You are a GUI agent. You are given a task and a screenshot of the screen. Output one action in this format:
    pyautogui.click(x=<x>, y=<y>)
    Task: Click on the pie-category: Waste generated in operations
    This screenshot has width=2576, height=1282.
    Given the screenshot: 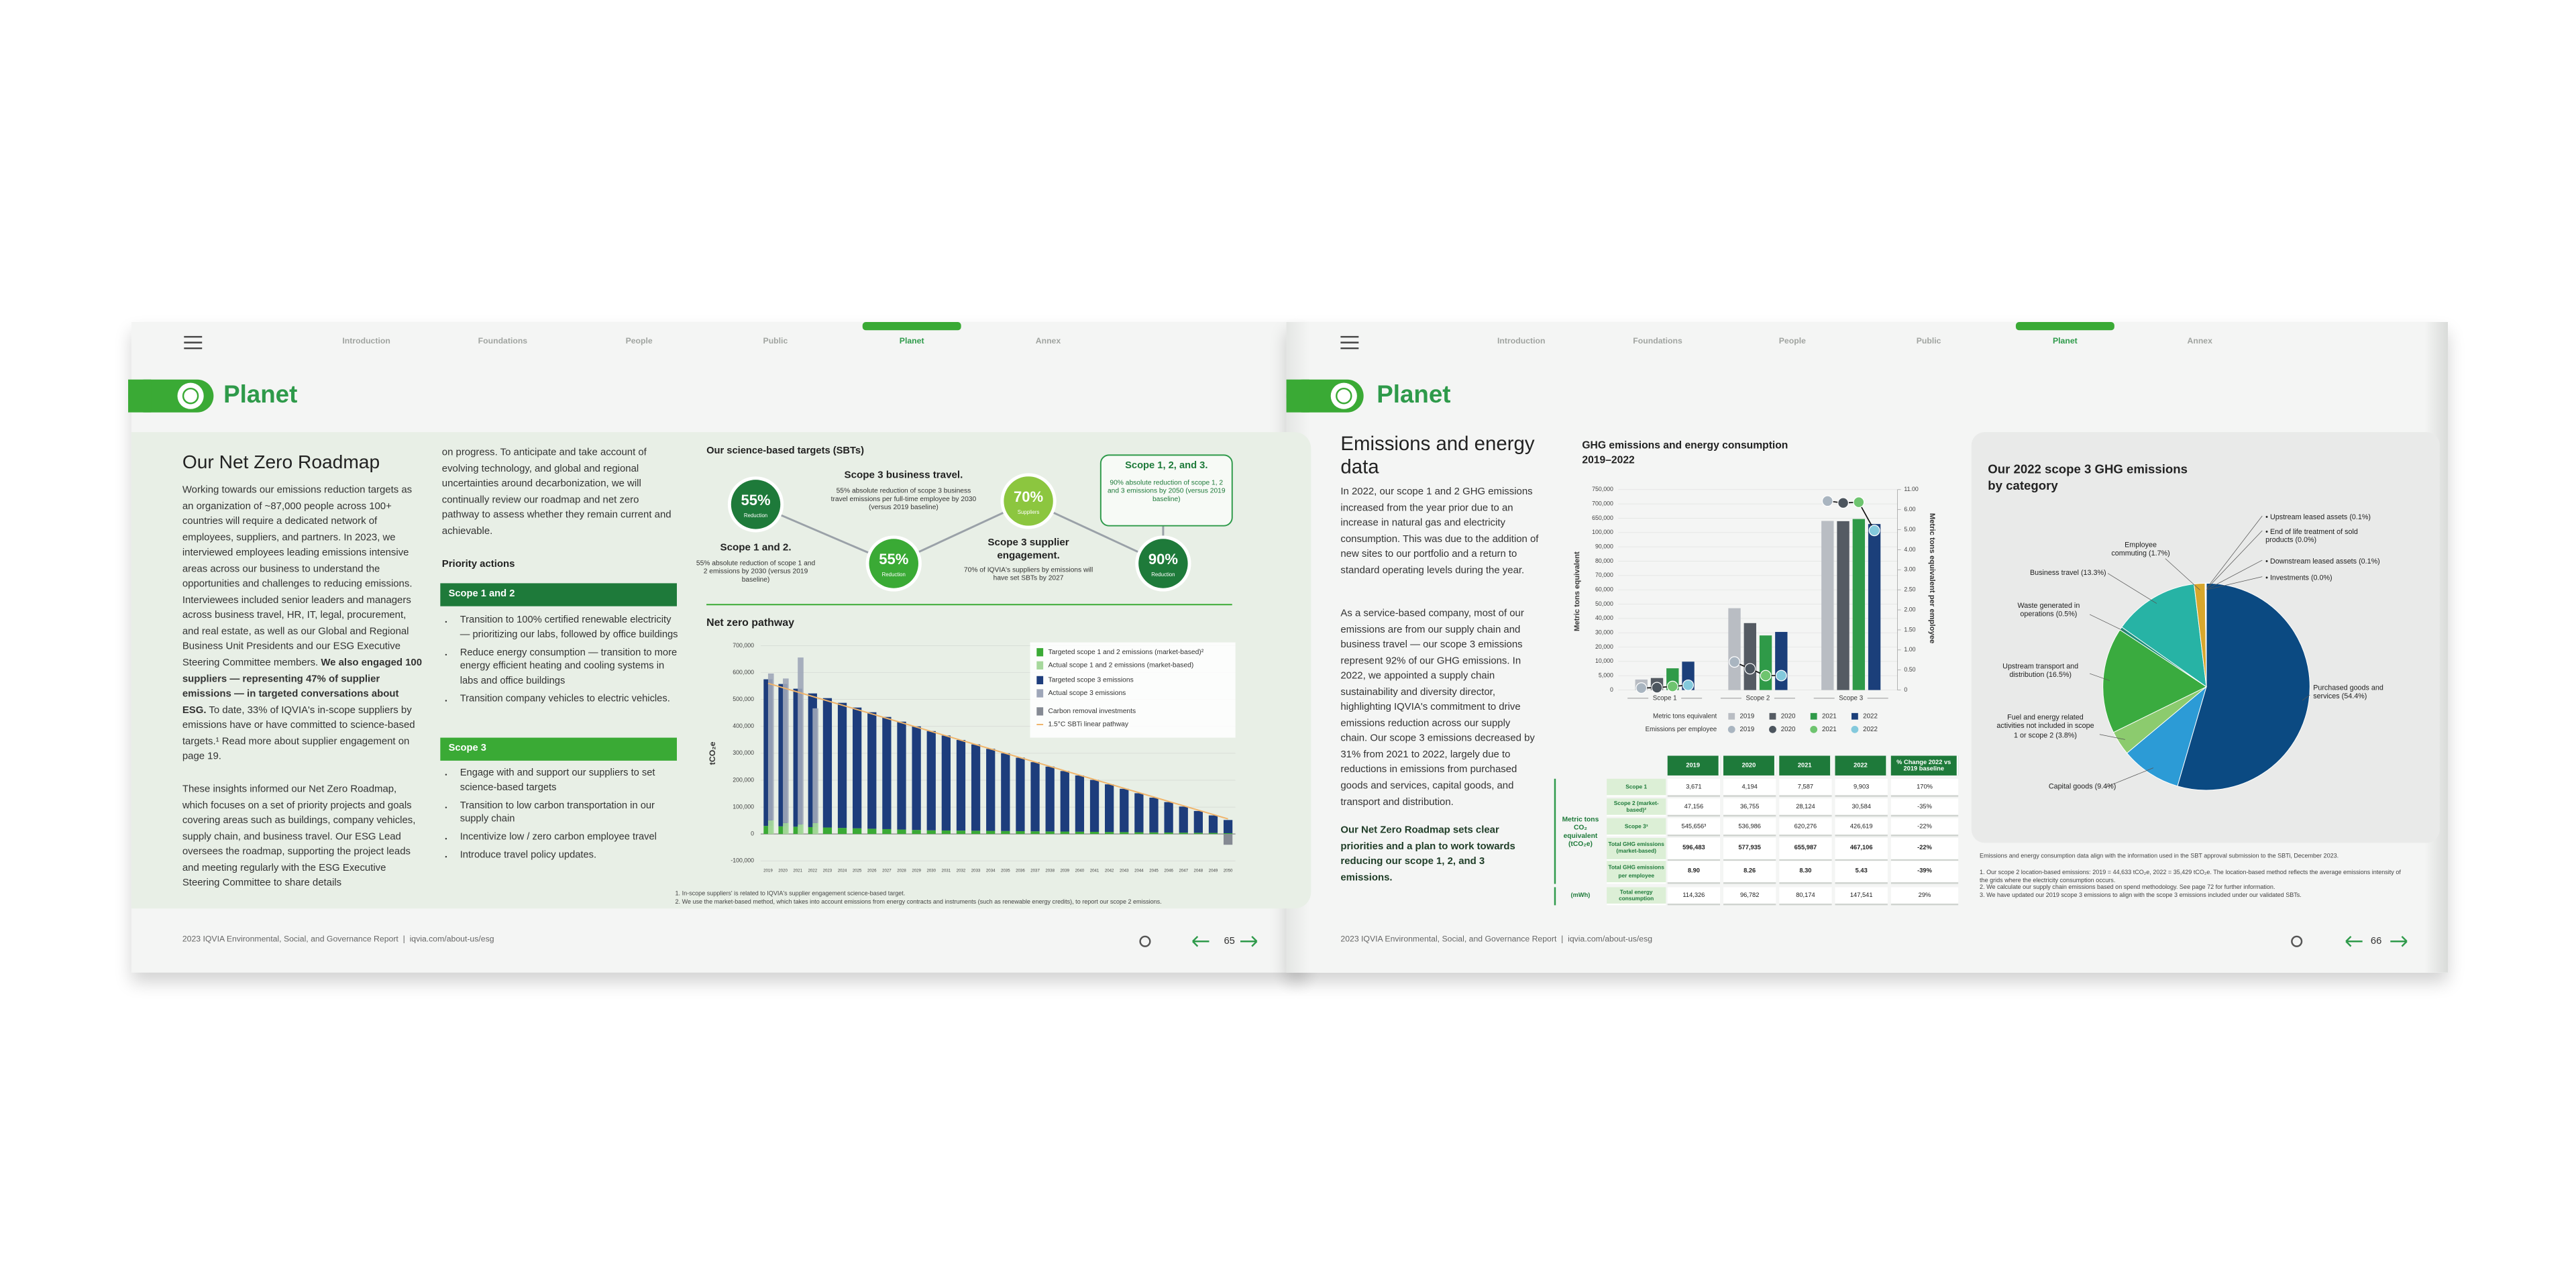 What is the action you would take?
    pyautogui.click(x=2048, y=610)
    